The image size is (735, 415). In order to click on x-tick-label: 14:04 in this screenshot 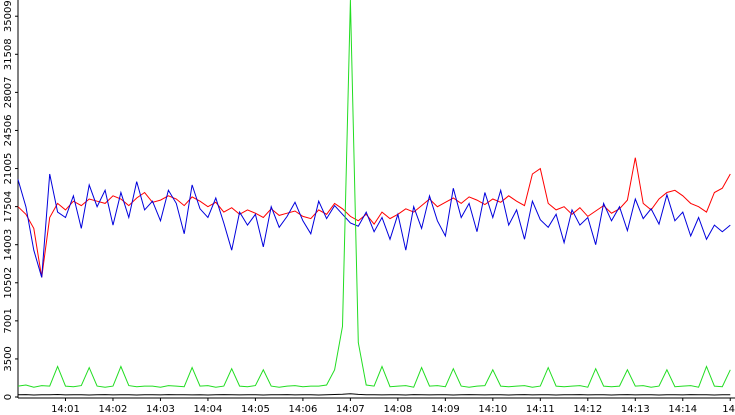, I will do `click(208, 409)`.